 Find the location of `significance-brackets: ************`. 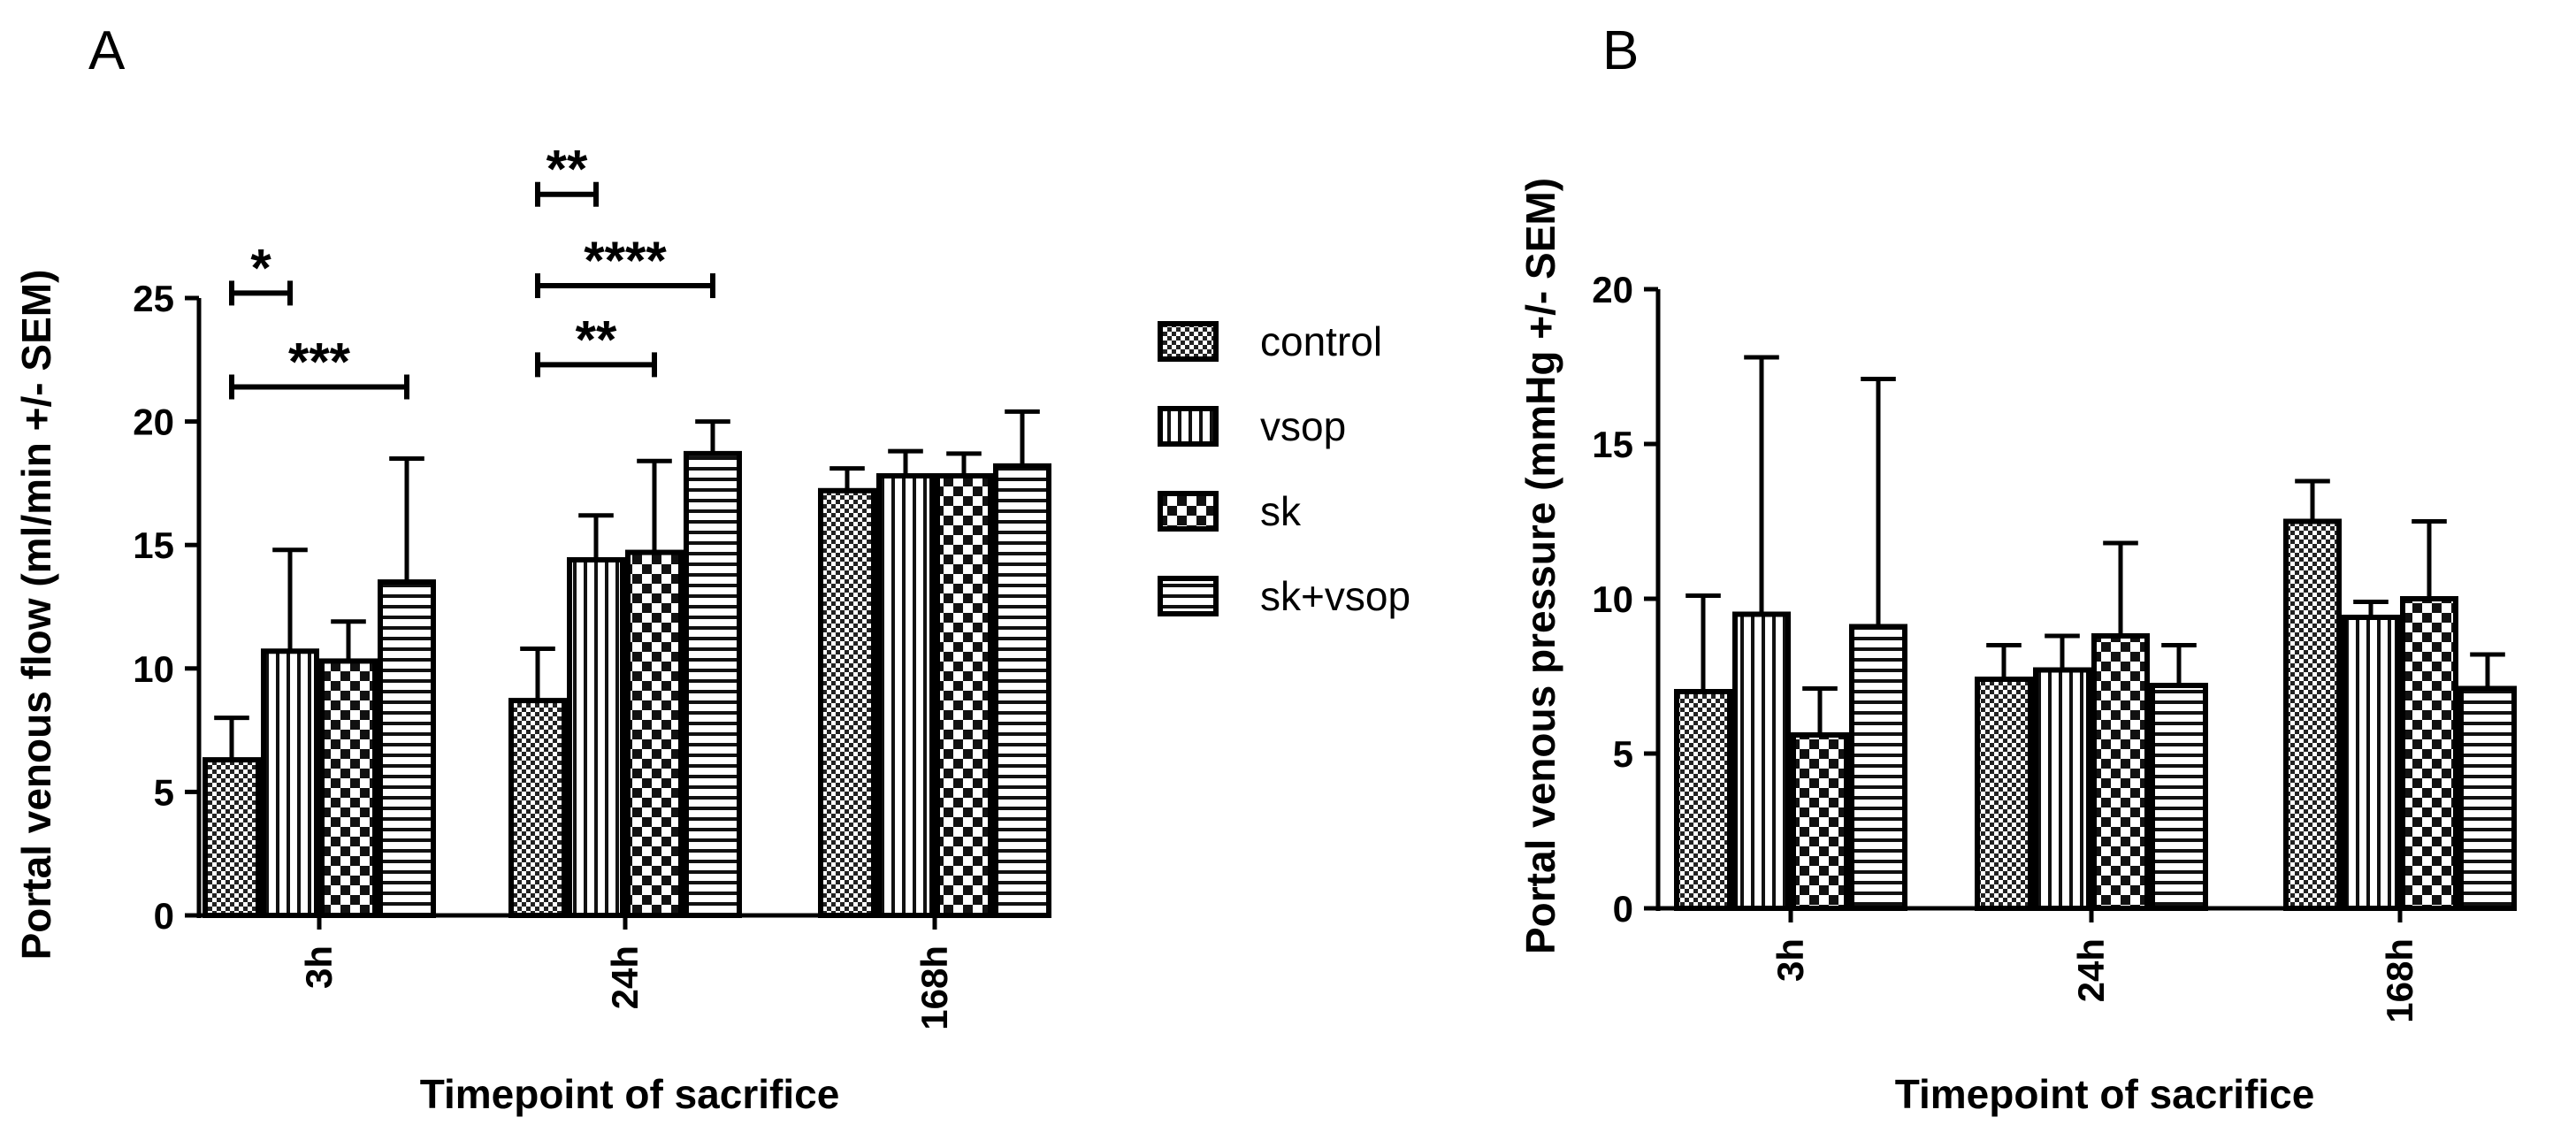

significance-brackets: ************ is located at coordinates (472, 270).